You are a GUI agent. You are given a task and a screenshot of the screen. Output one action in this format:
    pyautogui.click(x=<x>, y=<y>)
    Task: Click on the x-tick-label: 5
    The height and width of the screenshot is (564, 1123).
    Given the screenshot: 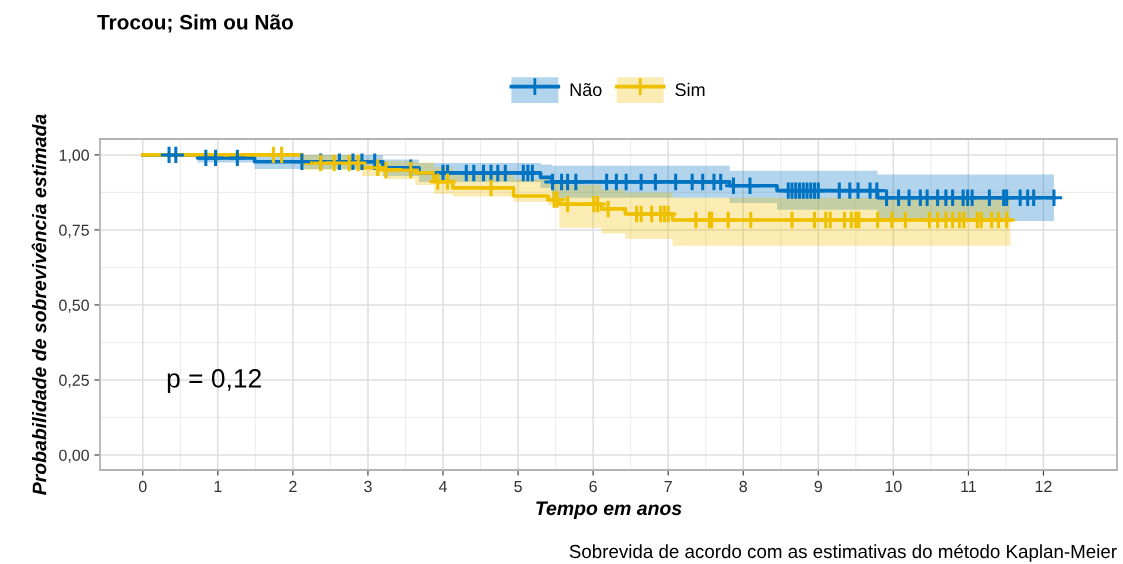 What is the action you would take?
    pyautogui.click(x=518, y=487)
    